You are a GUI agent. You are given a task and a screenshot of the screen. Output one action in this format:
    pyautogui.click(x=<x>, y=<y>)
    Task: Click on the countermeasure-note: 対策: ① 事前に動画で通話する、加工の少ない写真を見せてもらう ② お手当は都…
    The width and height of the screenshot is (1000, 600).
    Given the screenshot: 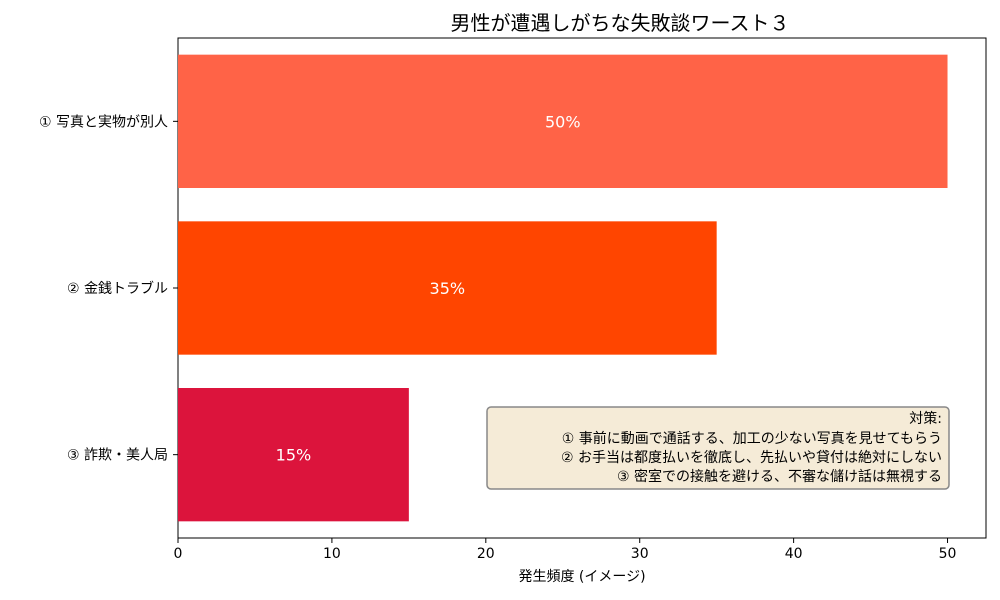 What is the action you would take?
    pyautogui.click(x=718, y=448)
    